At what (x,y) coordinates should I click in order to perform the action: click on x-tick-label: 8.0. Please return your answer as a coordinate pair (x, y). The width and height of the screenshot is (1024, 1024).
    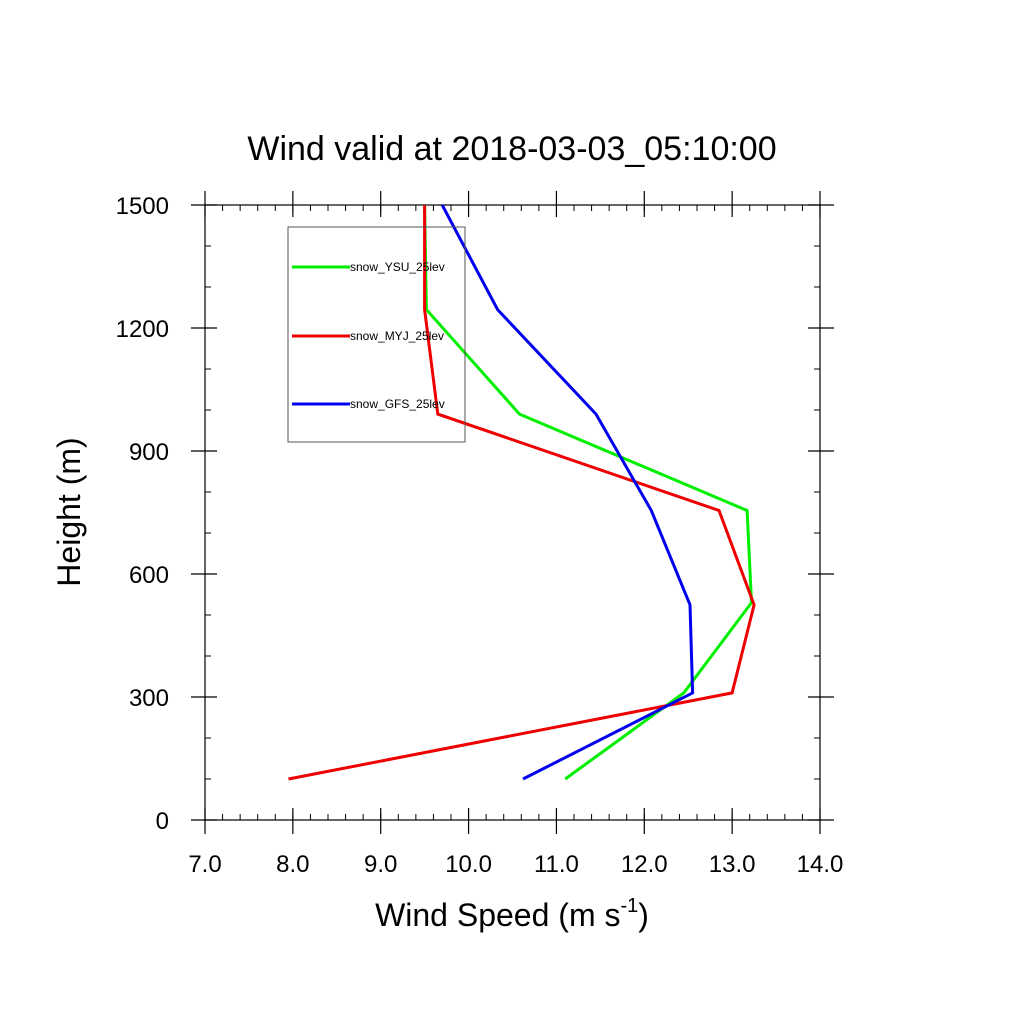
    Looking at the image, I should click on (292, 864).